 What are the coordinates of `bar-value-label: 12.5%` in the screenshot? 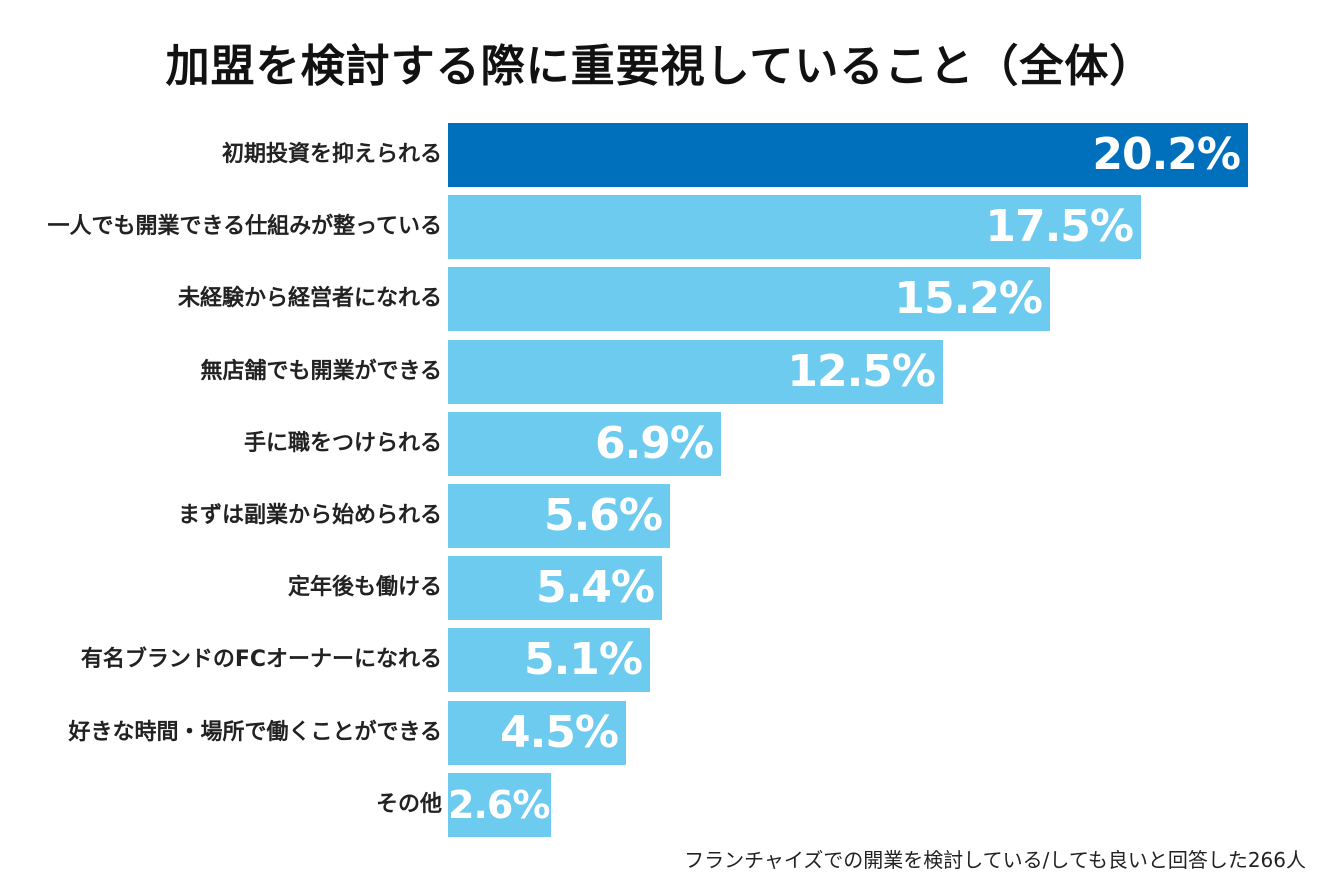 It's located at (861, 371).